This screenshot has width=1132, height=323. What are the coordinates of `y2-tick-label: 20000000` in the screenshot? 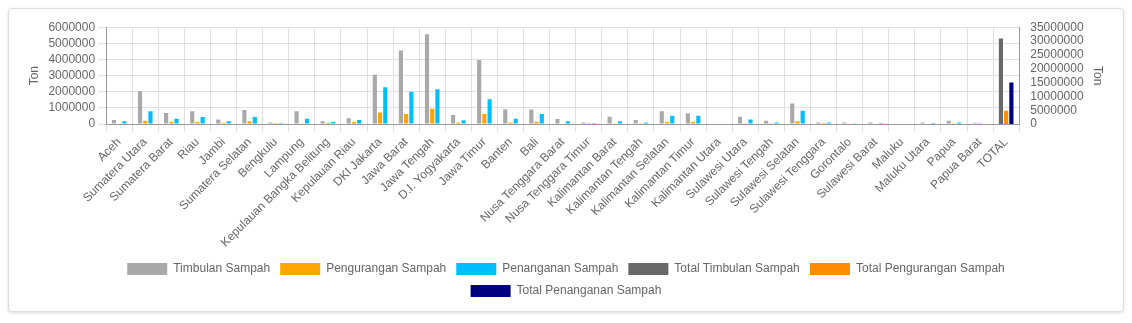 It's located at (1057, 68).